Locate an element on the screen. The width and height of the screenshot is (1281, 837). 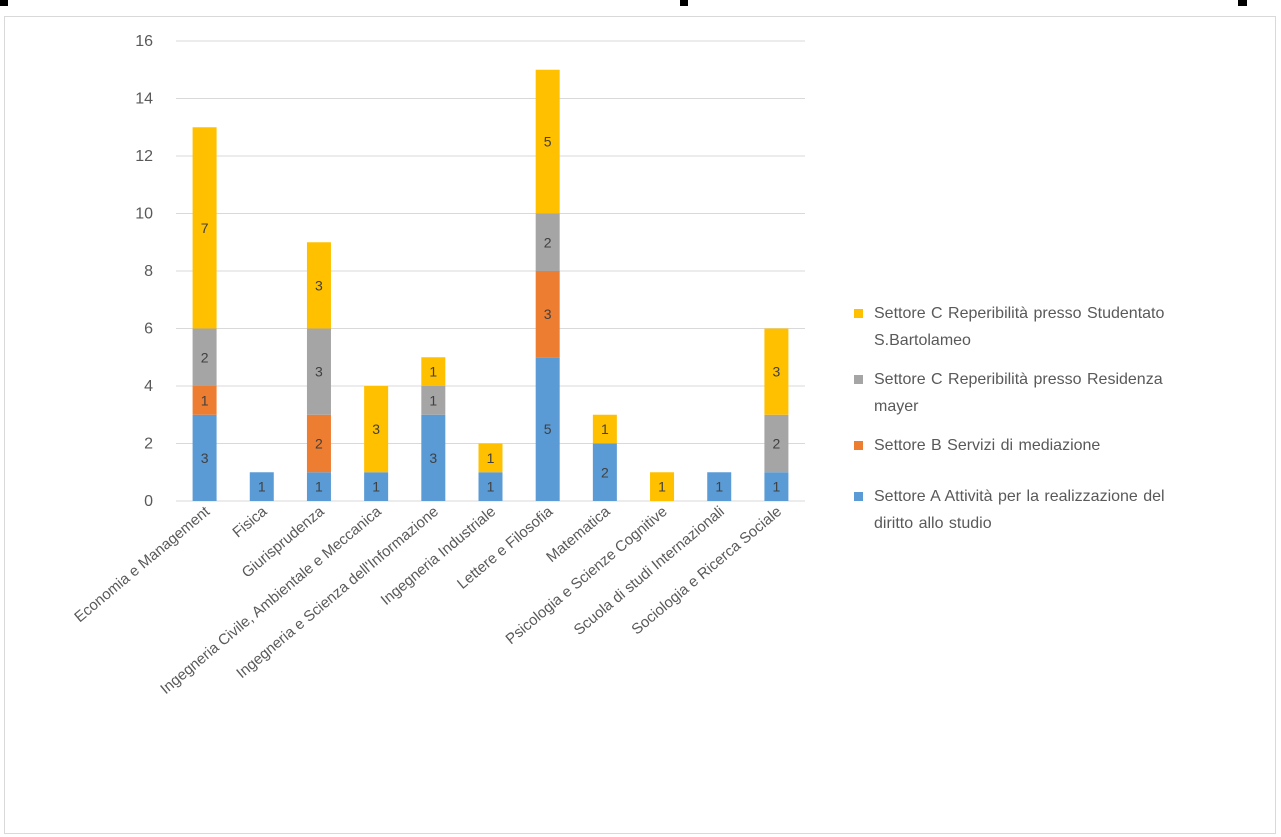
y-tick-label: 0 is located at coordinates (148, 501).